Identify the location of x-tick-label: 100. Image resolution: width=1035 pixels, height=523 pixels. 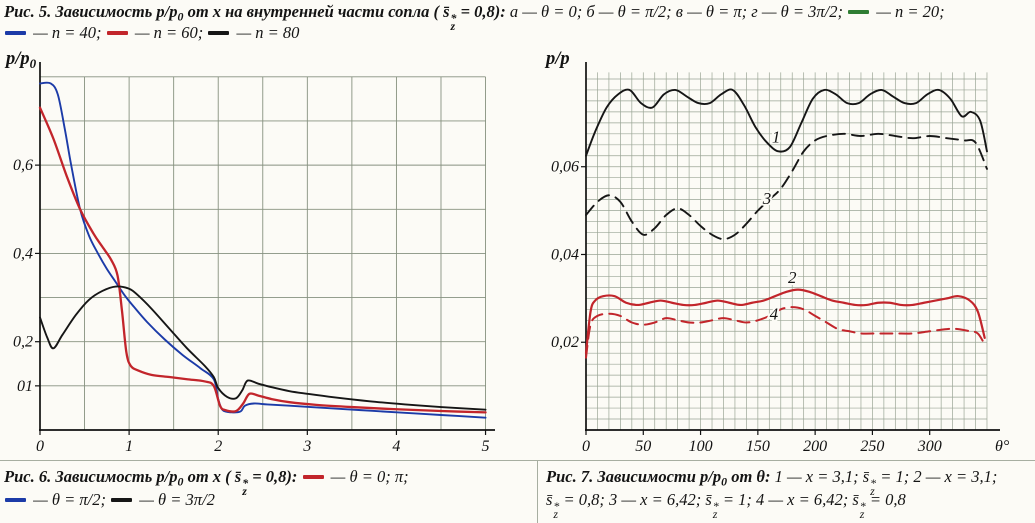
(701, 446).